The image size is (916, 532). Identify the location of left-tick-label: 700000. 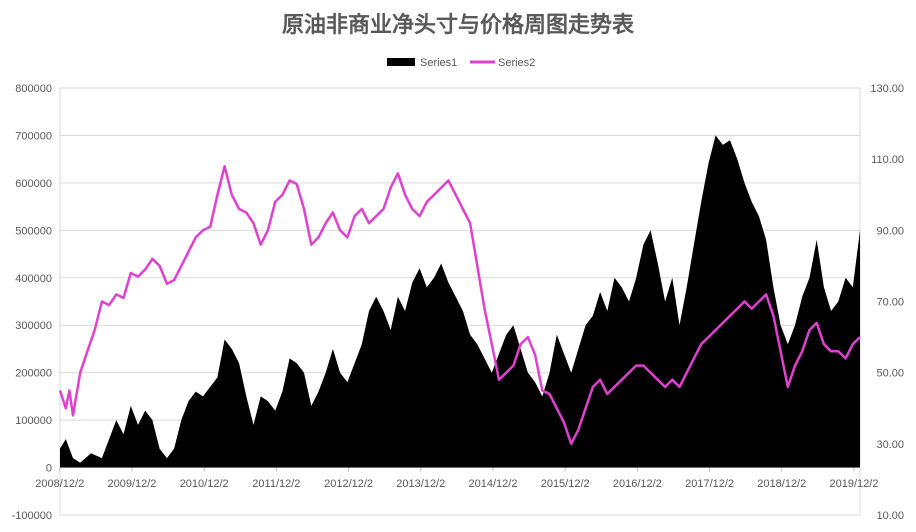
(33, 136).